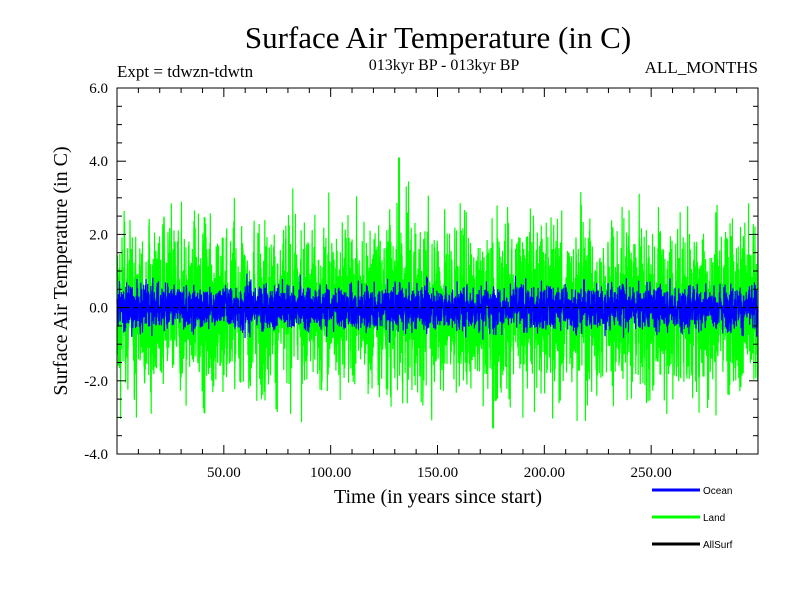  What do you see at coordinates (224, 473) in the screenshot?
I see `x-tick-label: 50.00` at bounding box center [224, 473].